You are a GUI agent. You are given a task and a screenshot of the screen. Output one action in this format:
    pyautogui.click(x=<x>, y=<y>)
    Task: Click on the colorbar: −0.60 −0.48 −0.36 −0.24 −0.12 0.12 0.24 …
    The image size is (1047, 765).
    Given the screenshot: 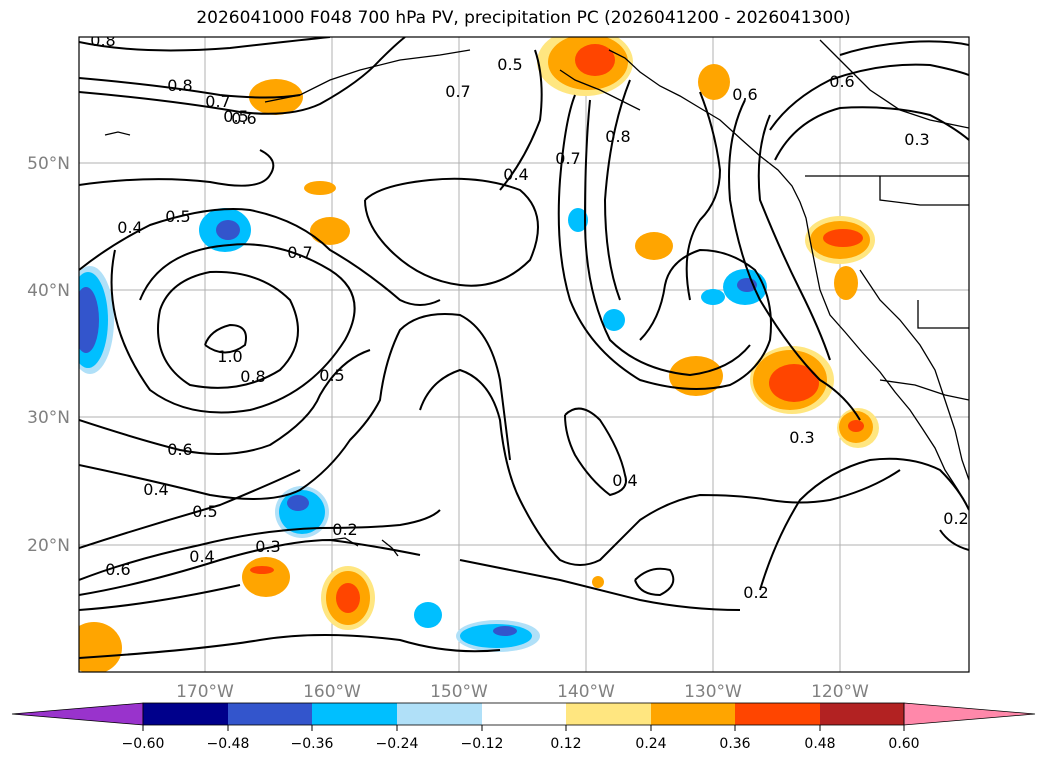 What is the action you would take?
    pyautogui.click(x=523, y=727)
    